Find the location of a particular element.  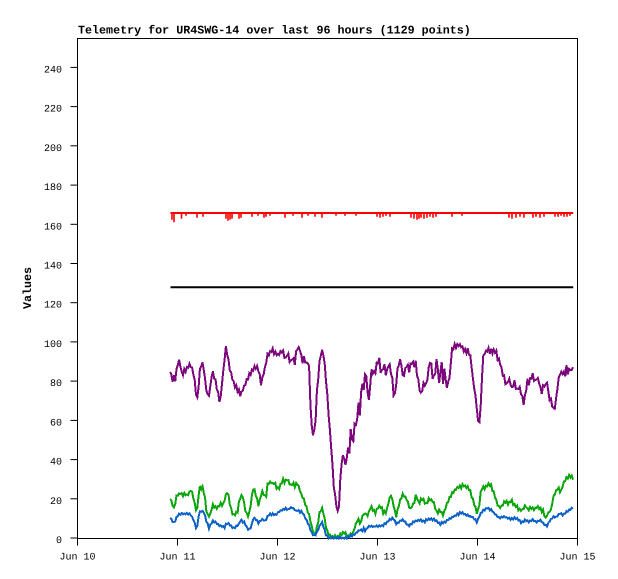

svg-text: 20 is located at coordinates (56, 502).